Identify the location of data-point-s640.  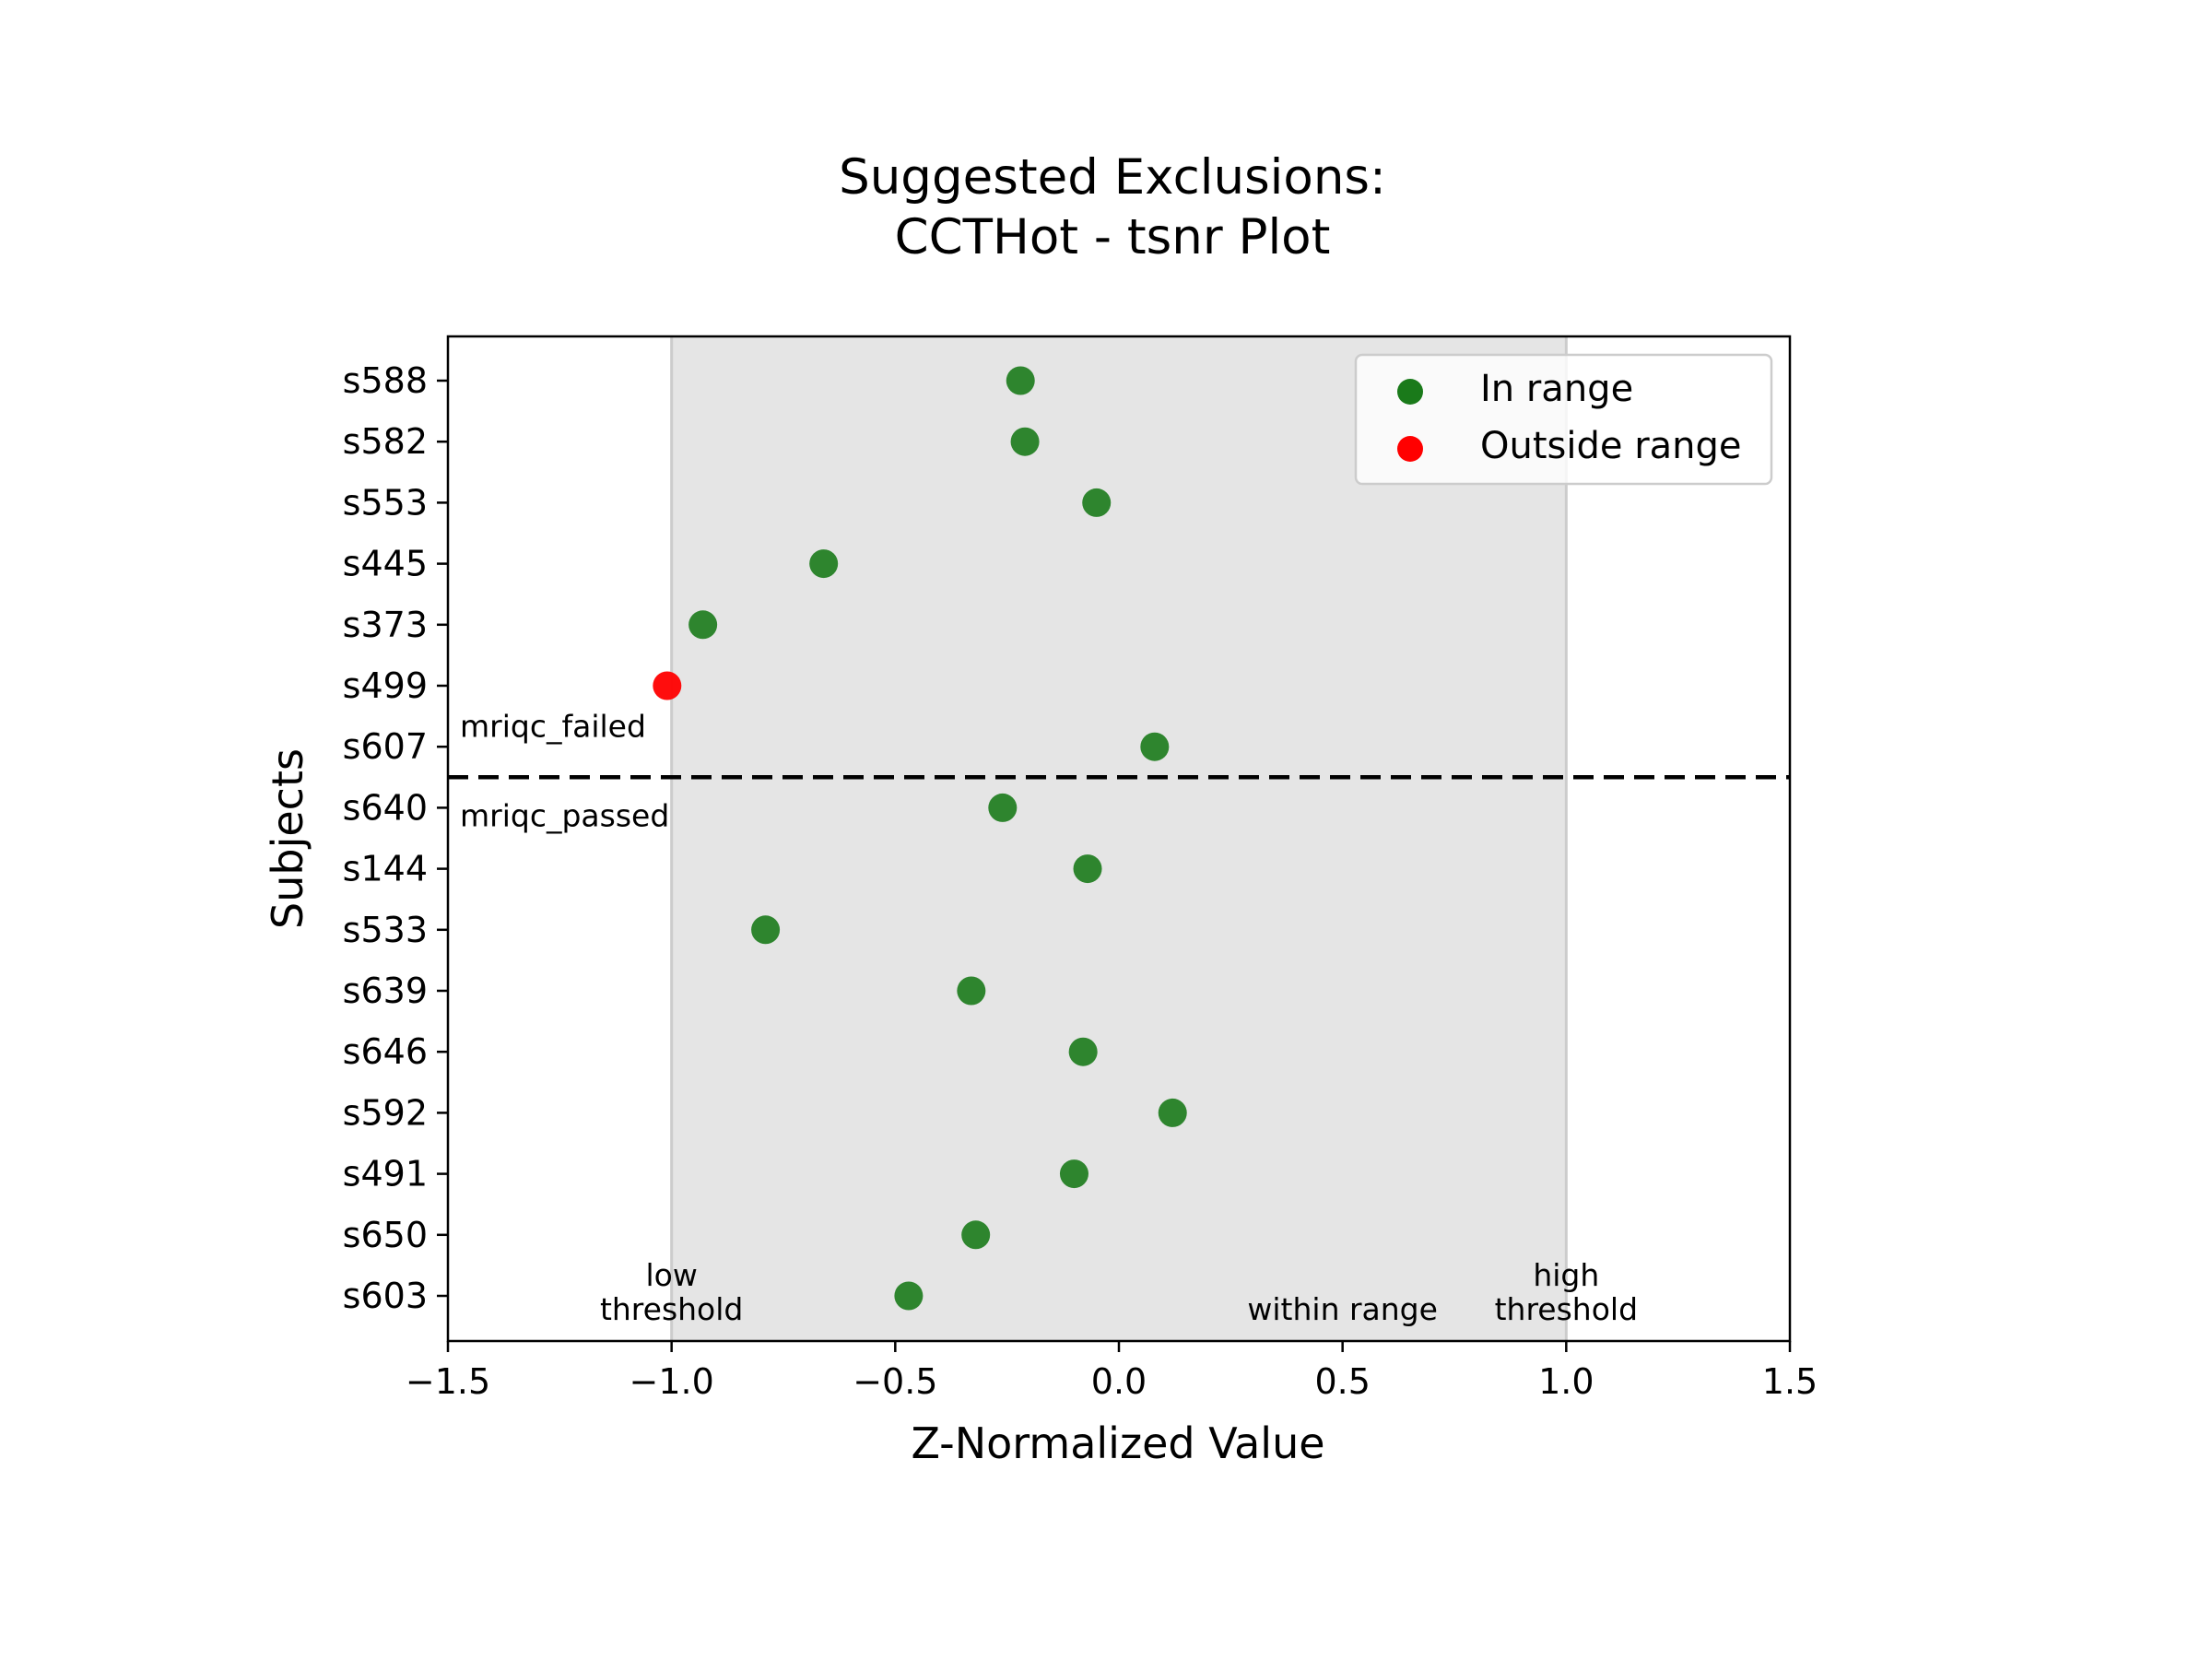
(1003, 807).